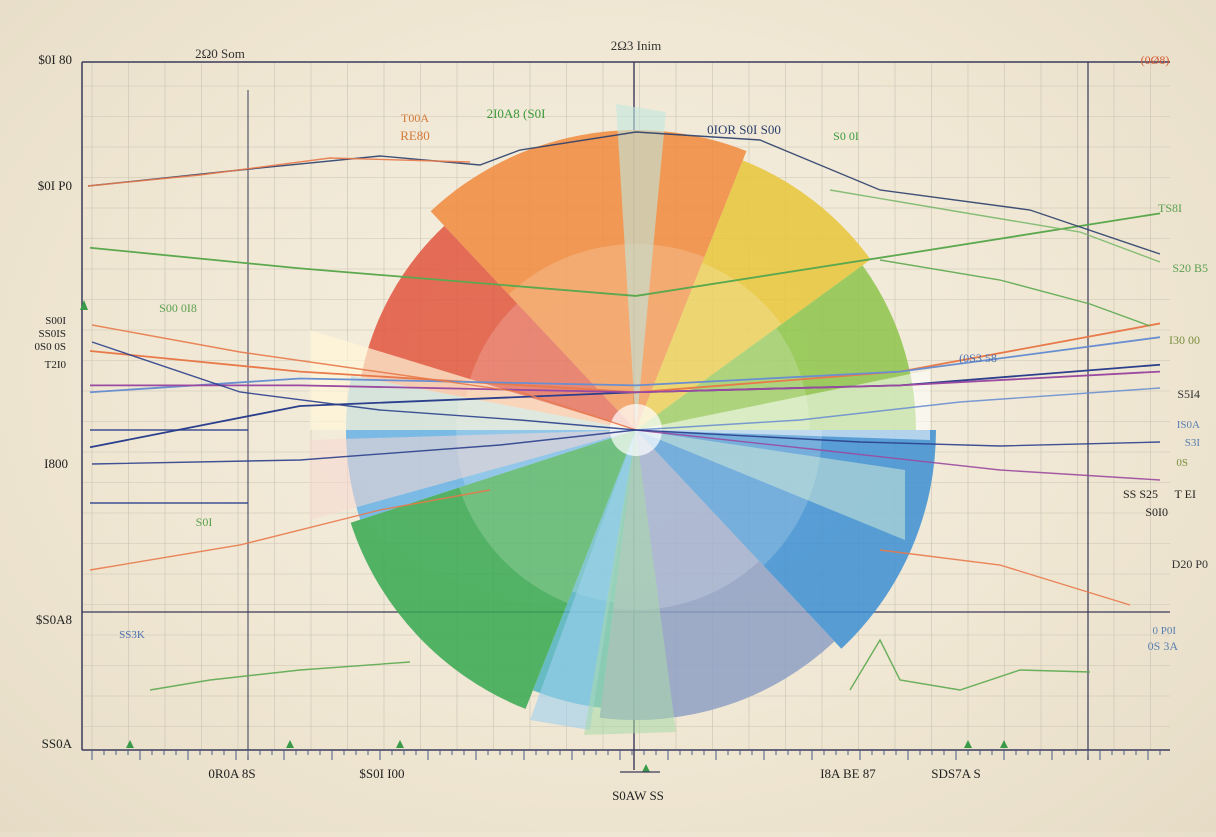 The width and height of the screenshot is (1216, 837). What do you see at coordinates (1156, 512) in the screenshot?
I see `right-label-9: S0I0` at bounding box center [1156, 512].